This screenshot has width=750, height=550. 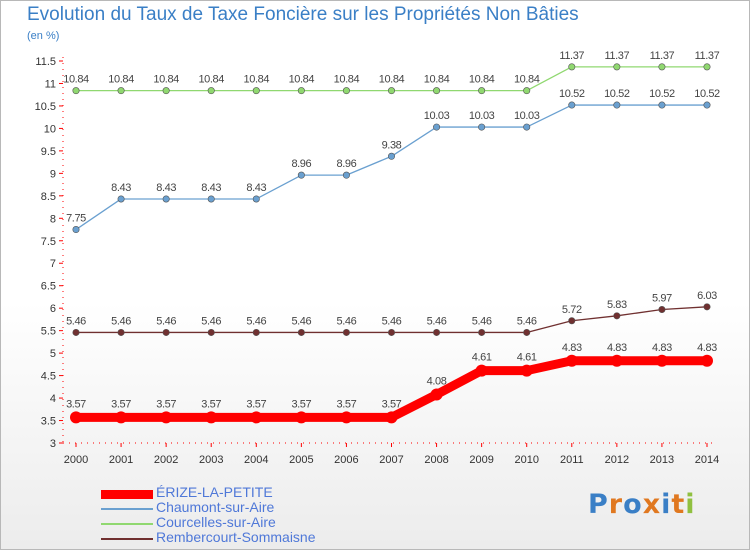 I want to click on y-tick-label: 6.5, so click(x=48, y=287).